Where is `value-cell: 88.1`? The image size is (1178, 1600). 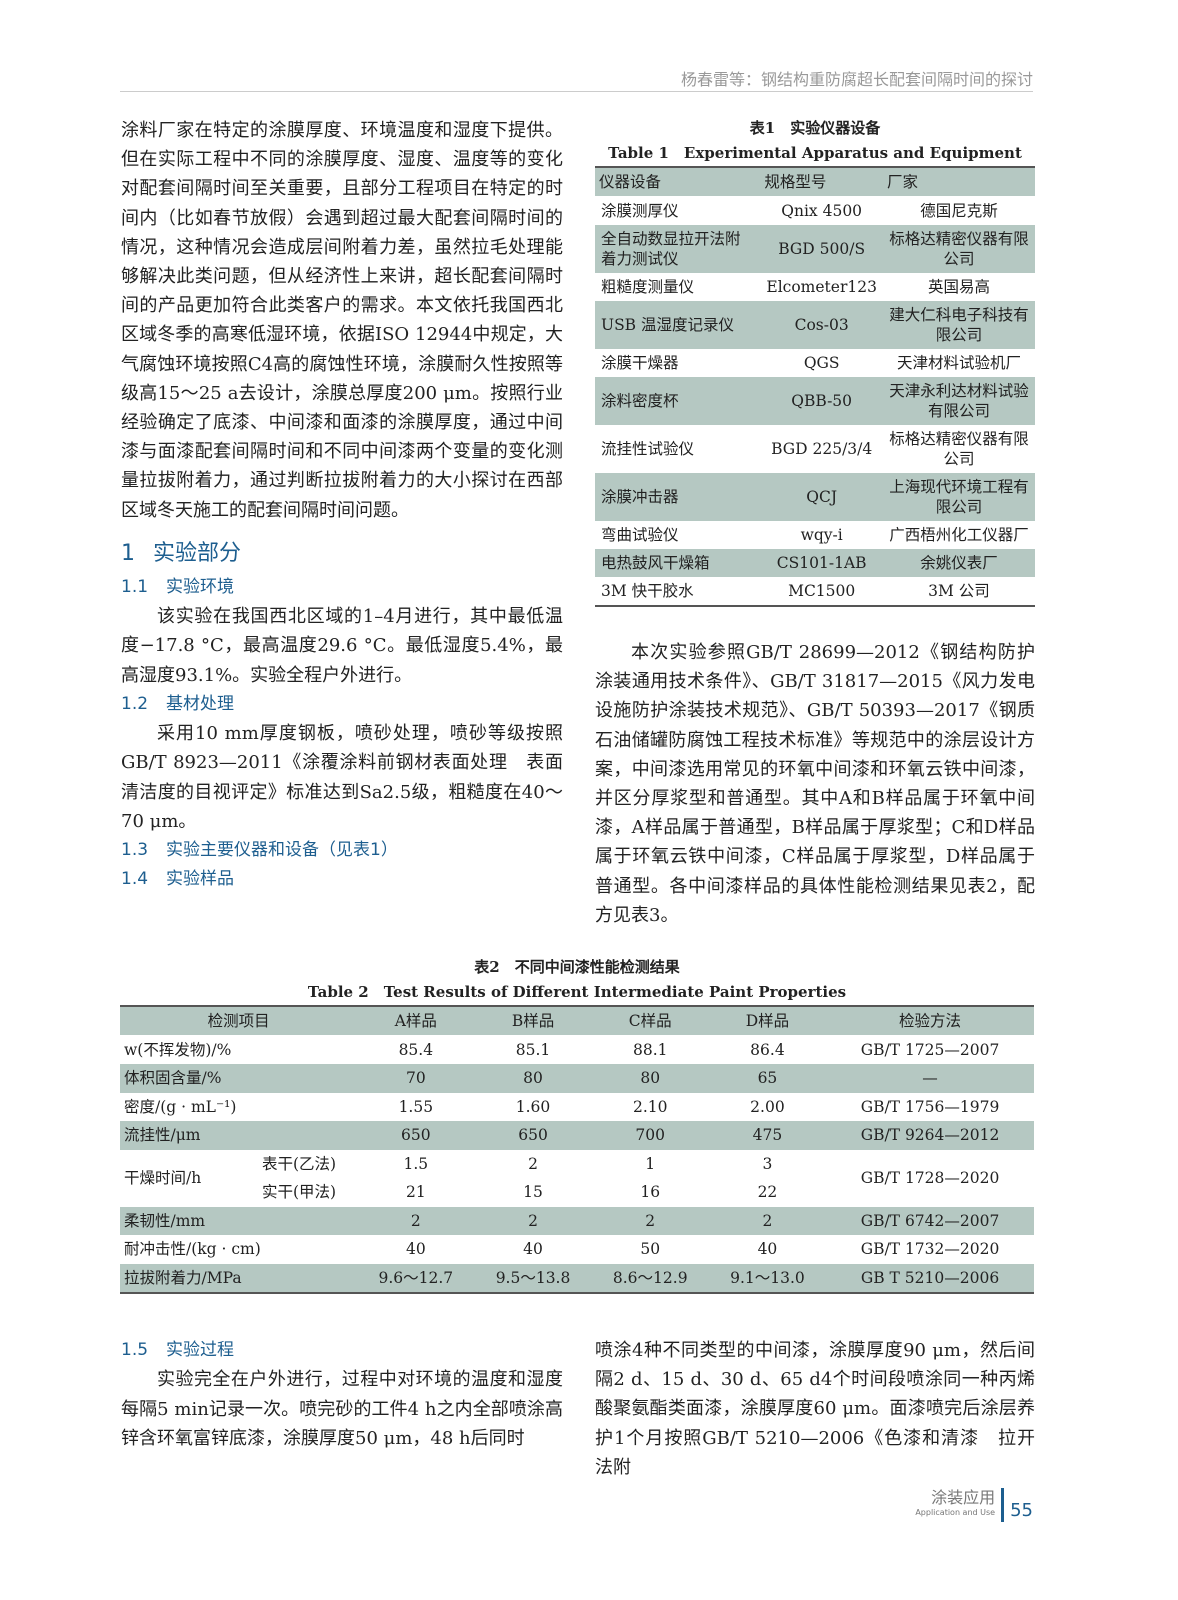 value-cell: 88.1 is located at coordinates (650, 1050).